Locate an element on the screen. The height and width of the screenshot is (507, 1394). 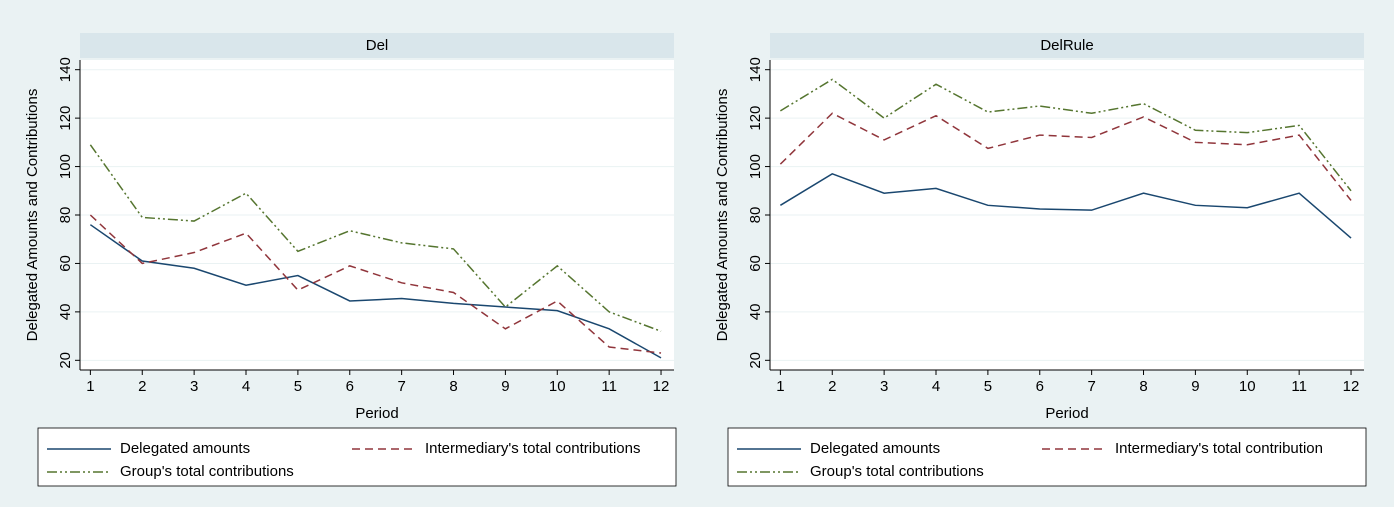
panel-title: DelRule is located at coordinates (1066, 45).